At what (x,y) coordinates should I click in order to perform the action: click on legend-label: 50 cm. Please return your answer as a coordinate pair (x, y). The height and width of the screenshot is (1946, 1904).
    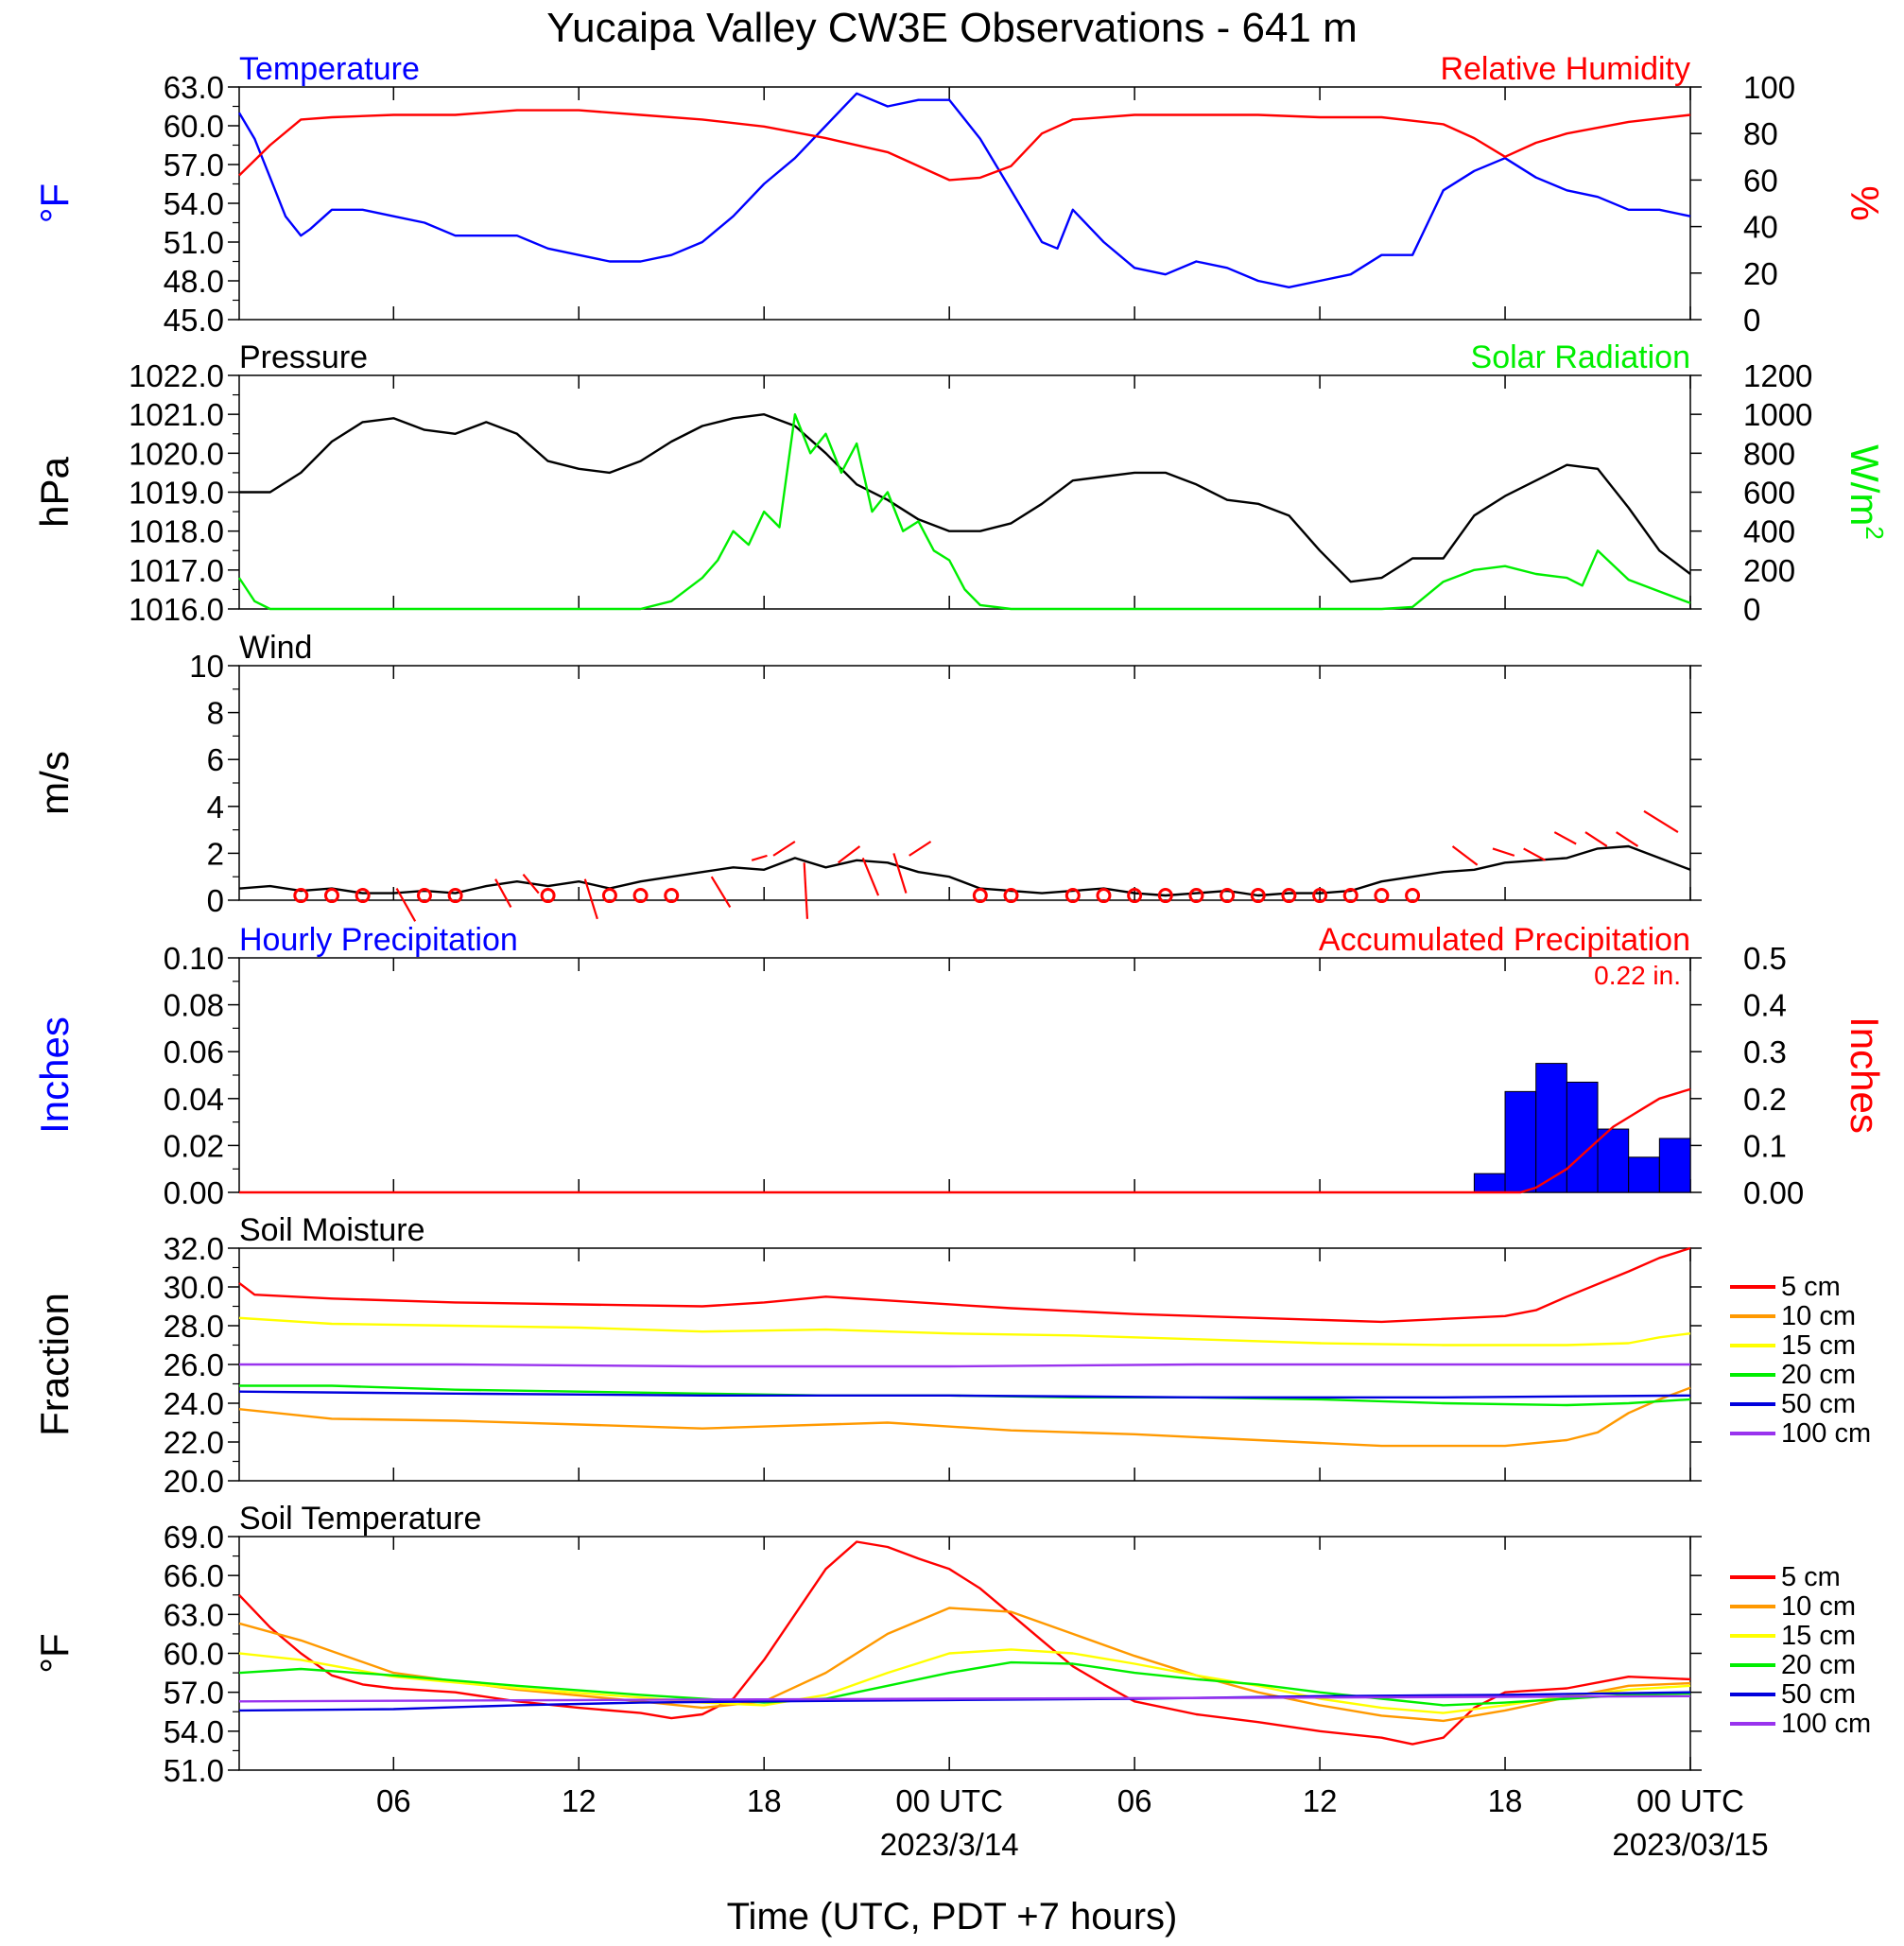
    Looking at the image, I should click on (1818, 1404).